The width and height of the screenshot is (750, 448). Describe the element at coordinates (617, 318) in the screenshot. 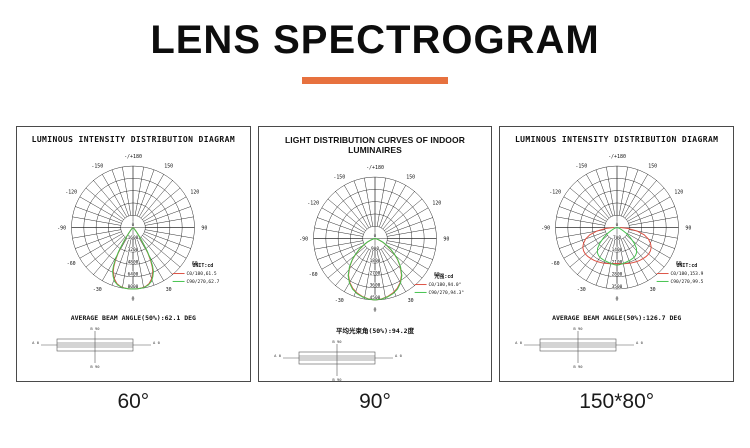

I see `beam-angle-text: AVERAGE BEAM ANGLE(50%):126.7 DEG` at that location.